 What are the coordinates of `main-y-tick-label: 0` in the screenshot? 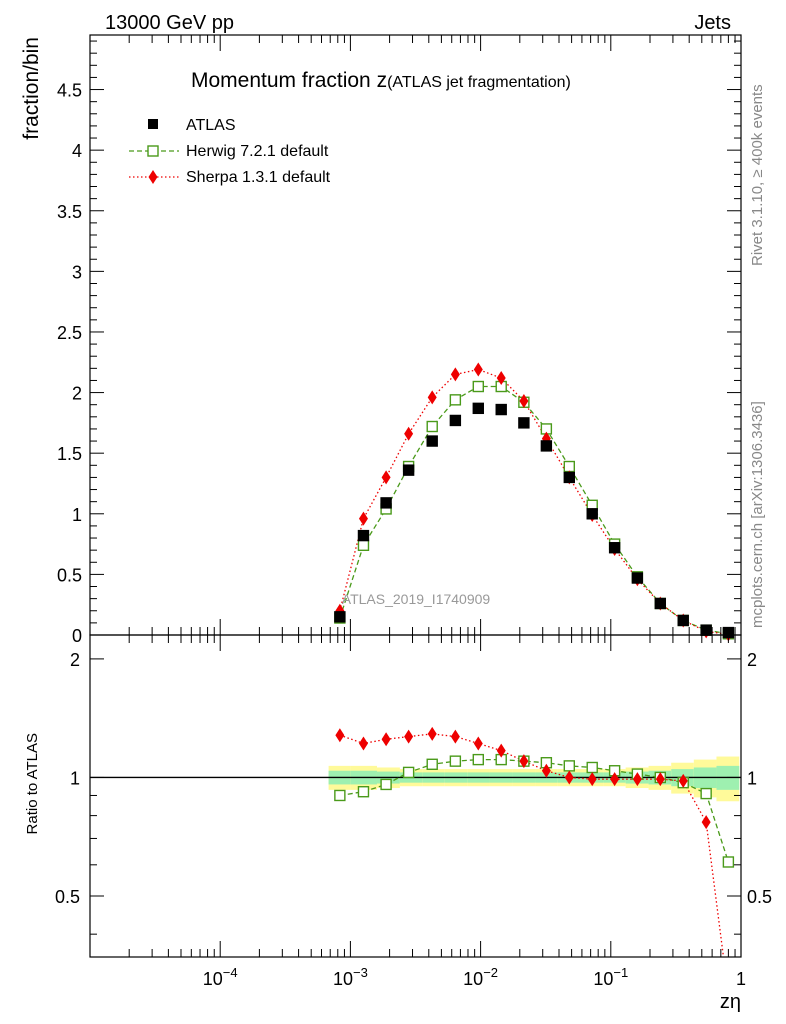 It's located at (77, 636).